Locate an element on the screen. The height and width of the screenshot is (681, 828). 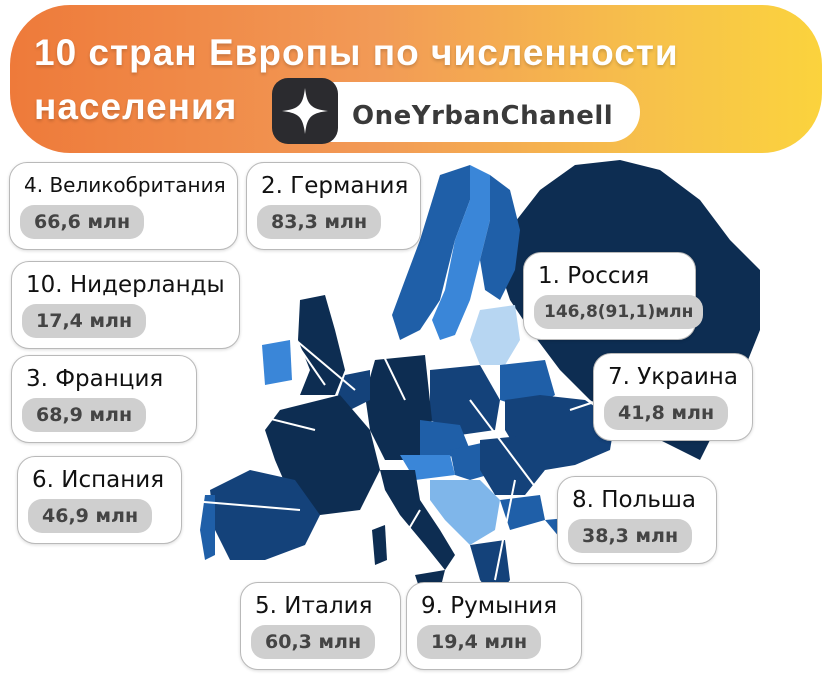
country-population: 17,4 млн is located at coordinates (84, 321).